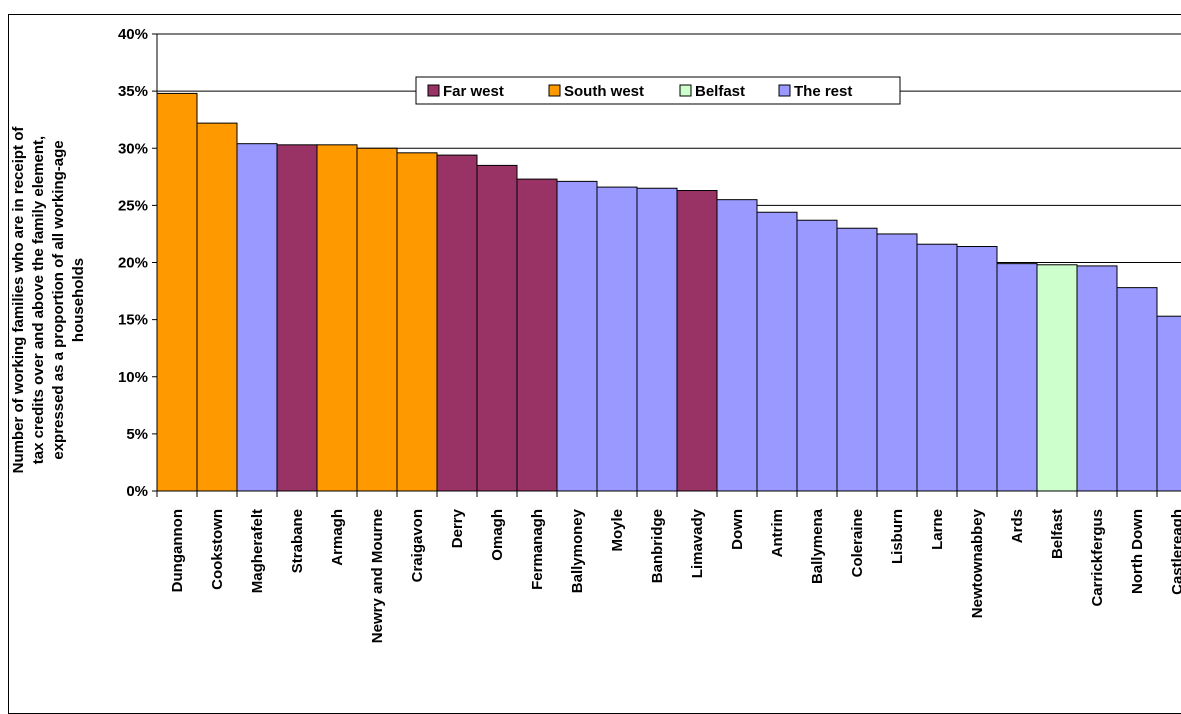 This screenshot has height=714, width=1181. What do you see at coordinates (133, 34) in the screenshot?
I see `y-tick-label: 40%` at bounding box center [133, 34].